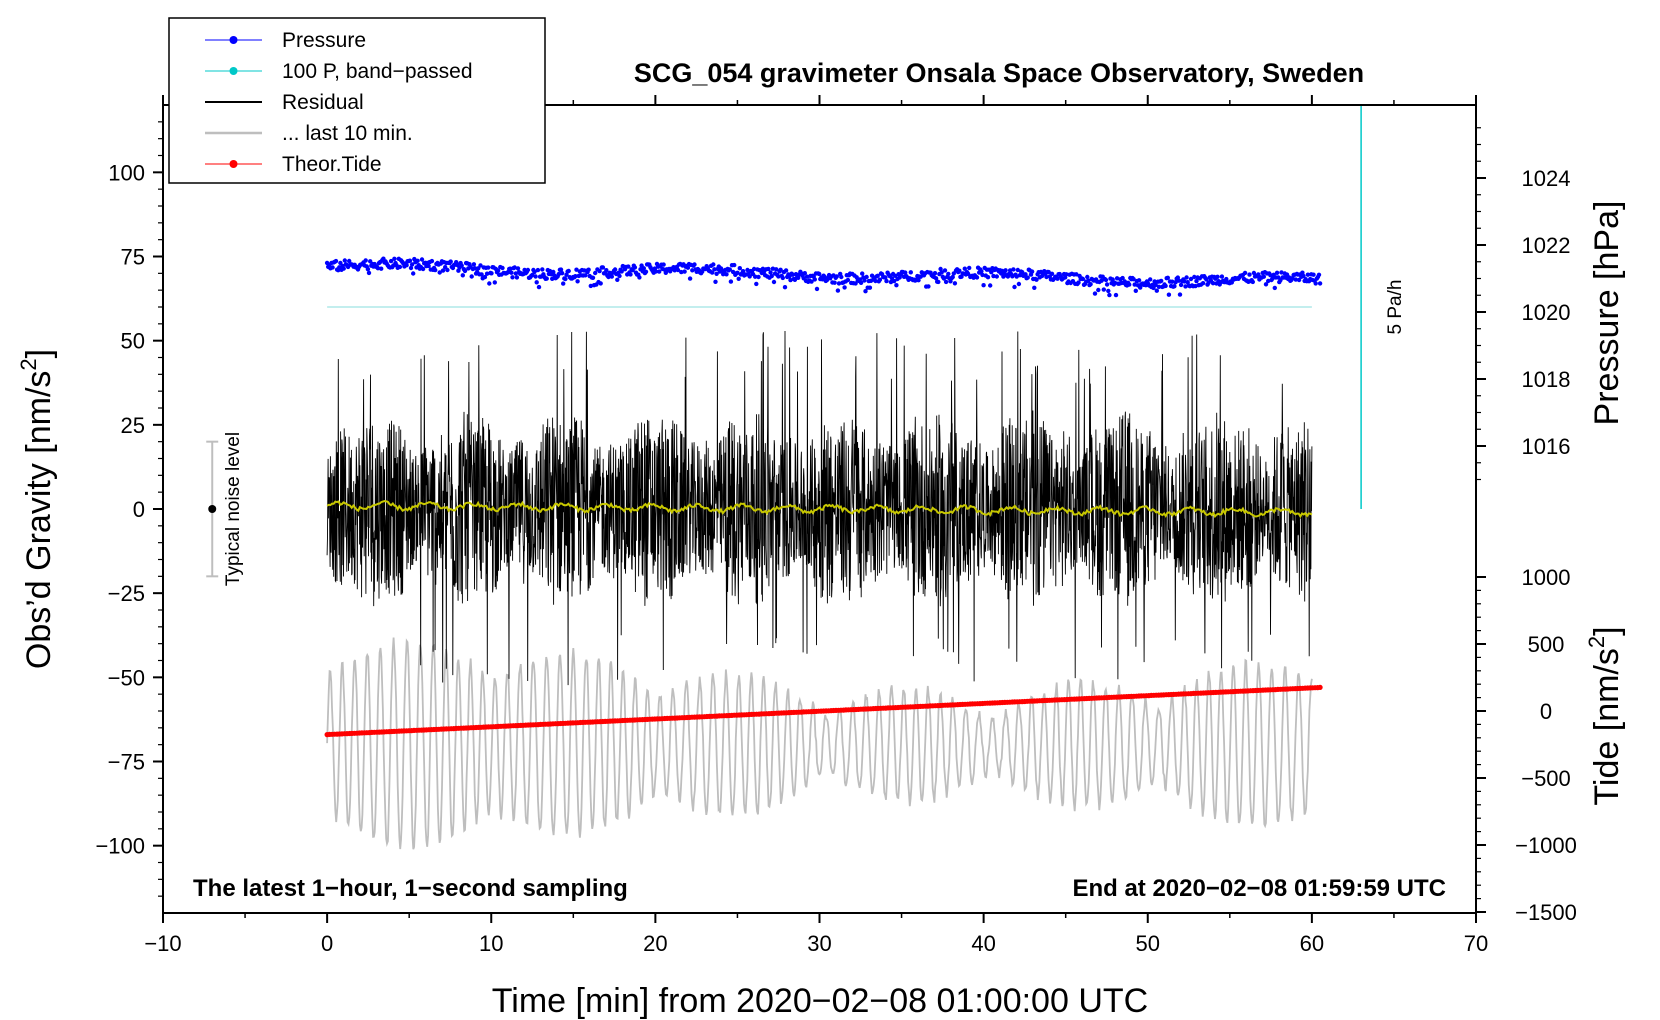 The width and height of the screenshot is (1660, 1020). Describe the element at coordinates (1395, 307) in the screenshot. I see `scale-bar-label: 5 Pa/h` at that location.